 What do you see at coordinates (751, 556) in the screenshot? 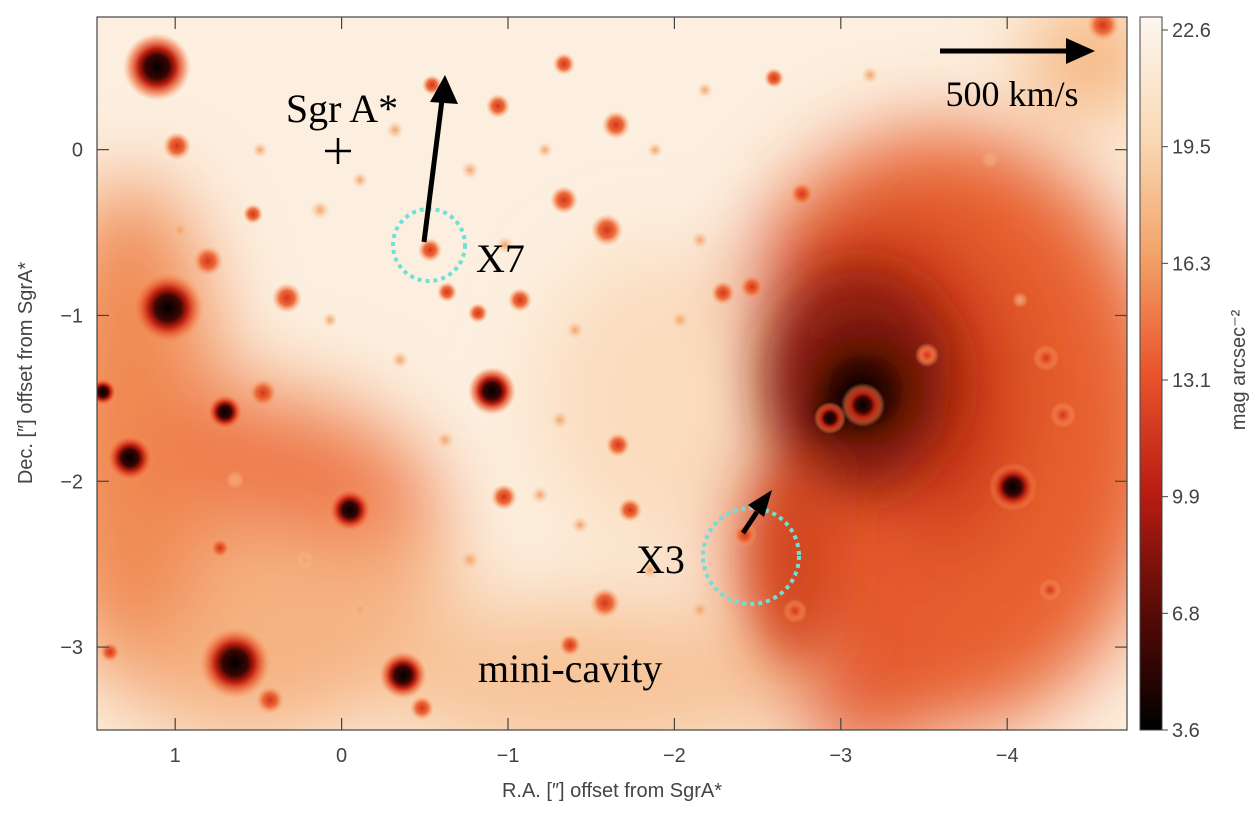
I see `x3-circle` at bounding box center [751, 556].